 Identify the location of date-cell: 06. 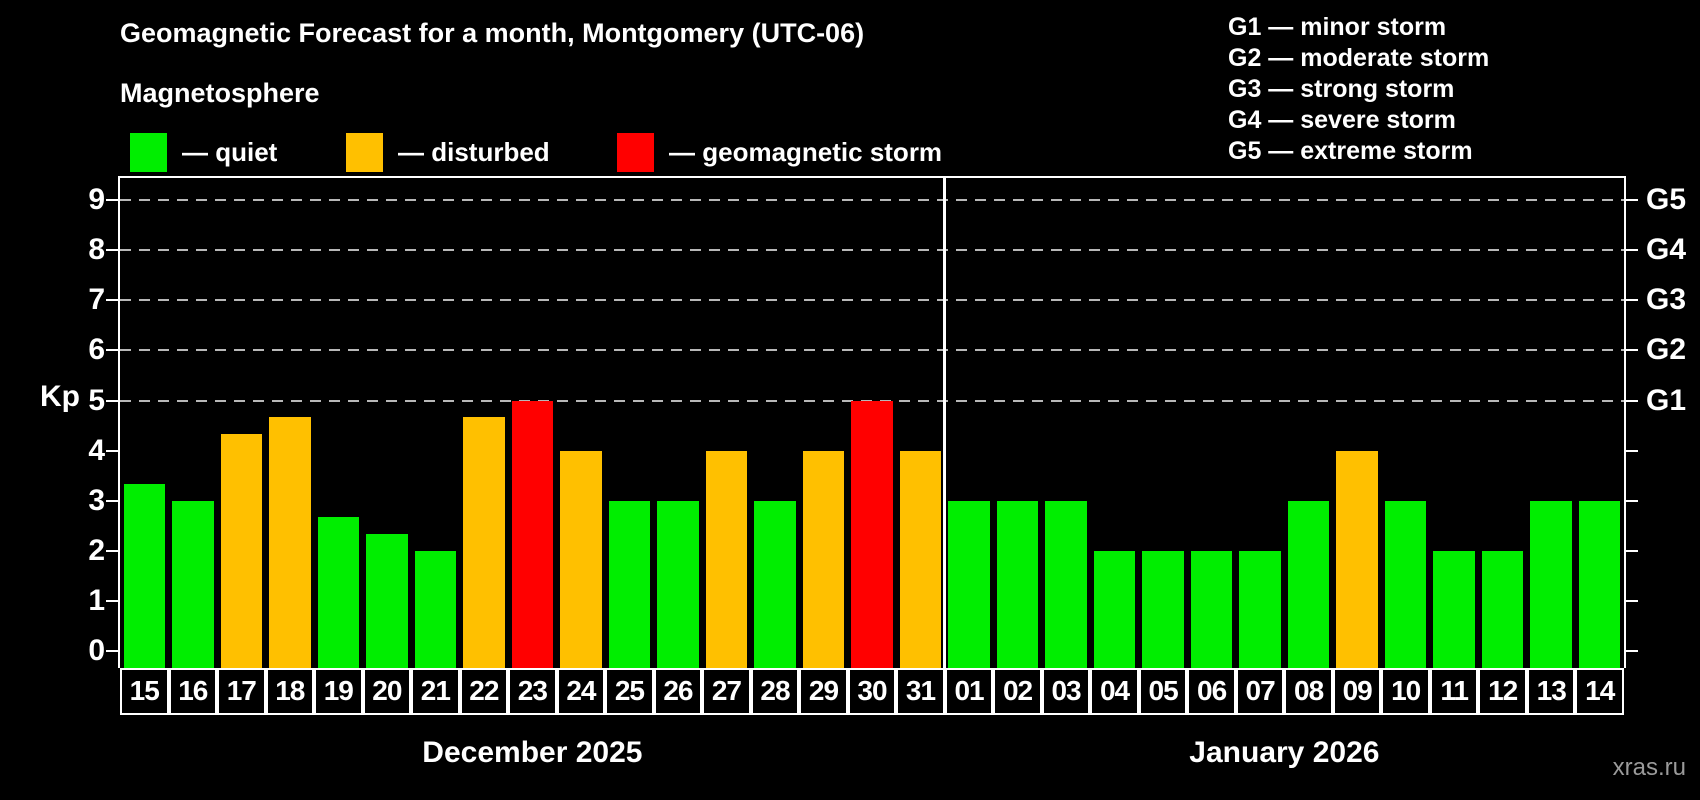
(1211, 691).